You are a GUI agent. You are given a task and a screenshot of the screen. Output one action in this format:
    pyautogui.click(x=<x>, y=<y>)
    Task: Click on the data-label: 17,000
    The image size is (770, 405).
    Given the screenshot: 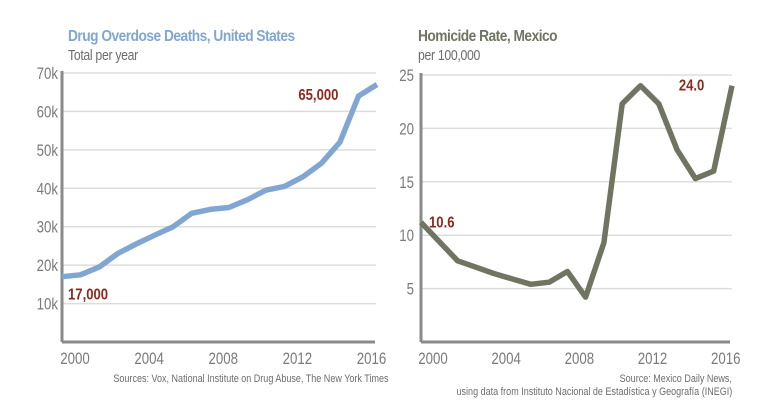 What is the action you would take?
    pyautogui.click(x=88, y=295)
    